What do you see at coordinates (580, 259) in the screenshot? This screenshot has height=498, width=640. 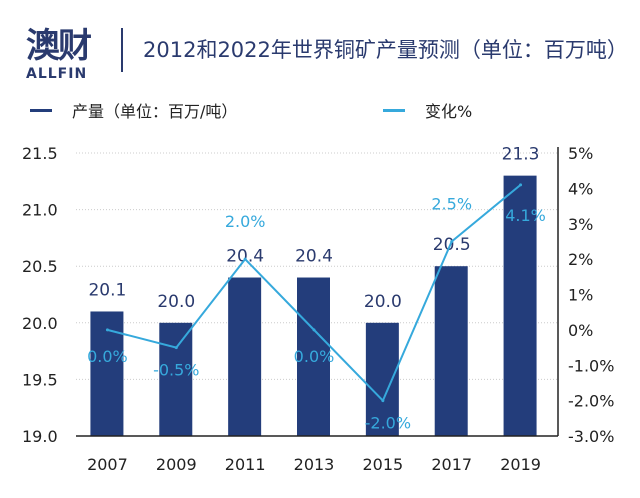 I see `right-tick-label: 2%` at bounding box center [580, 259].